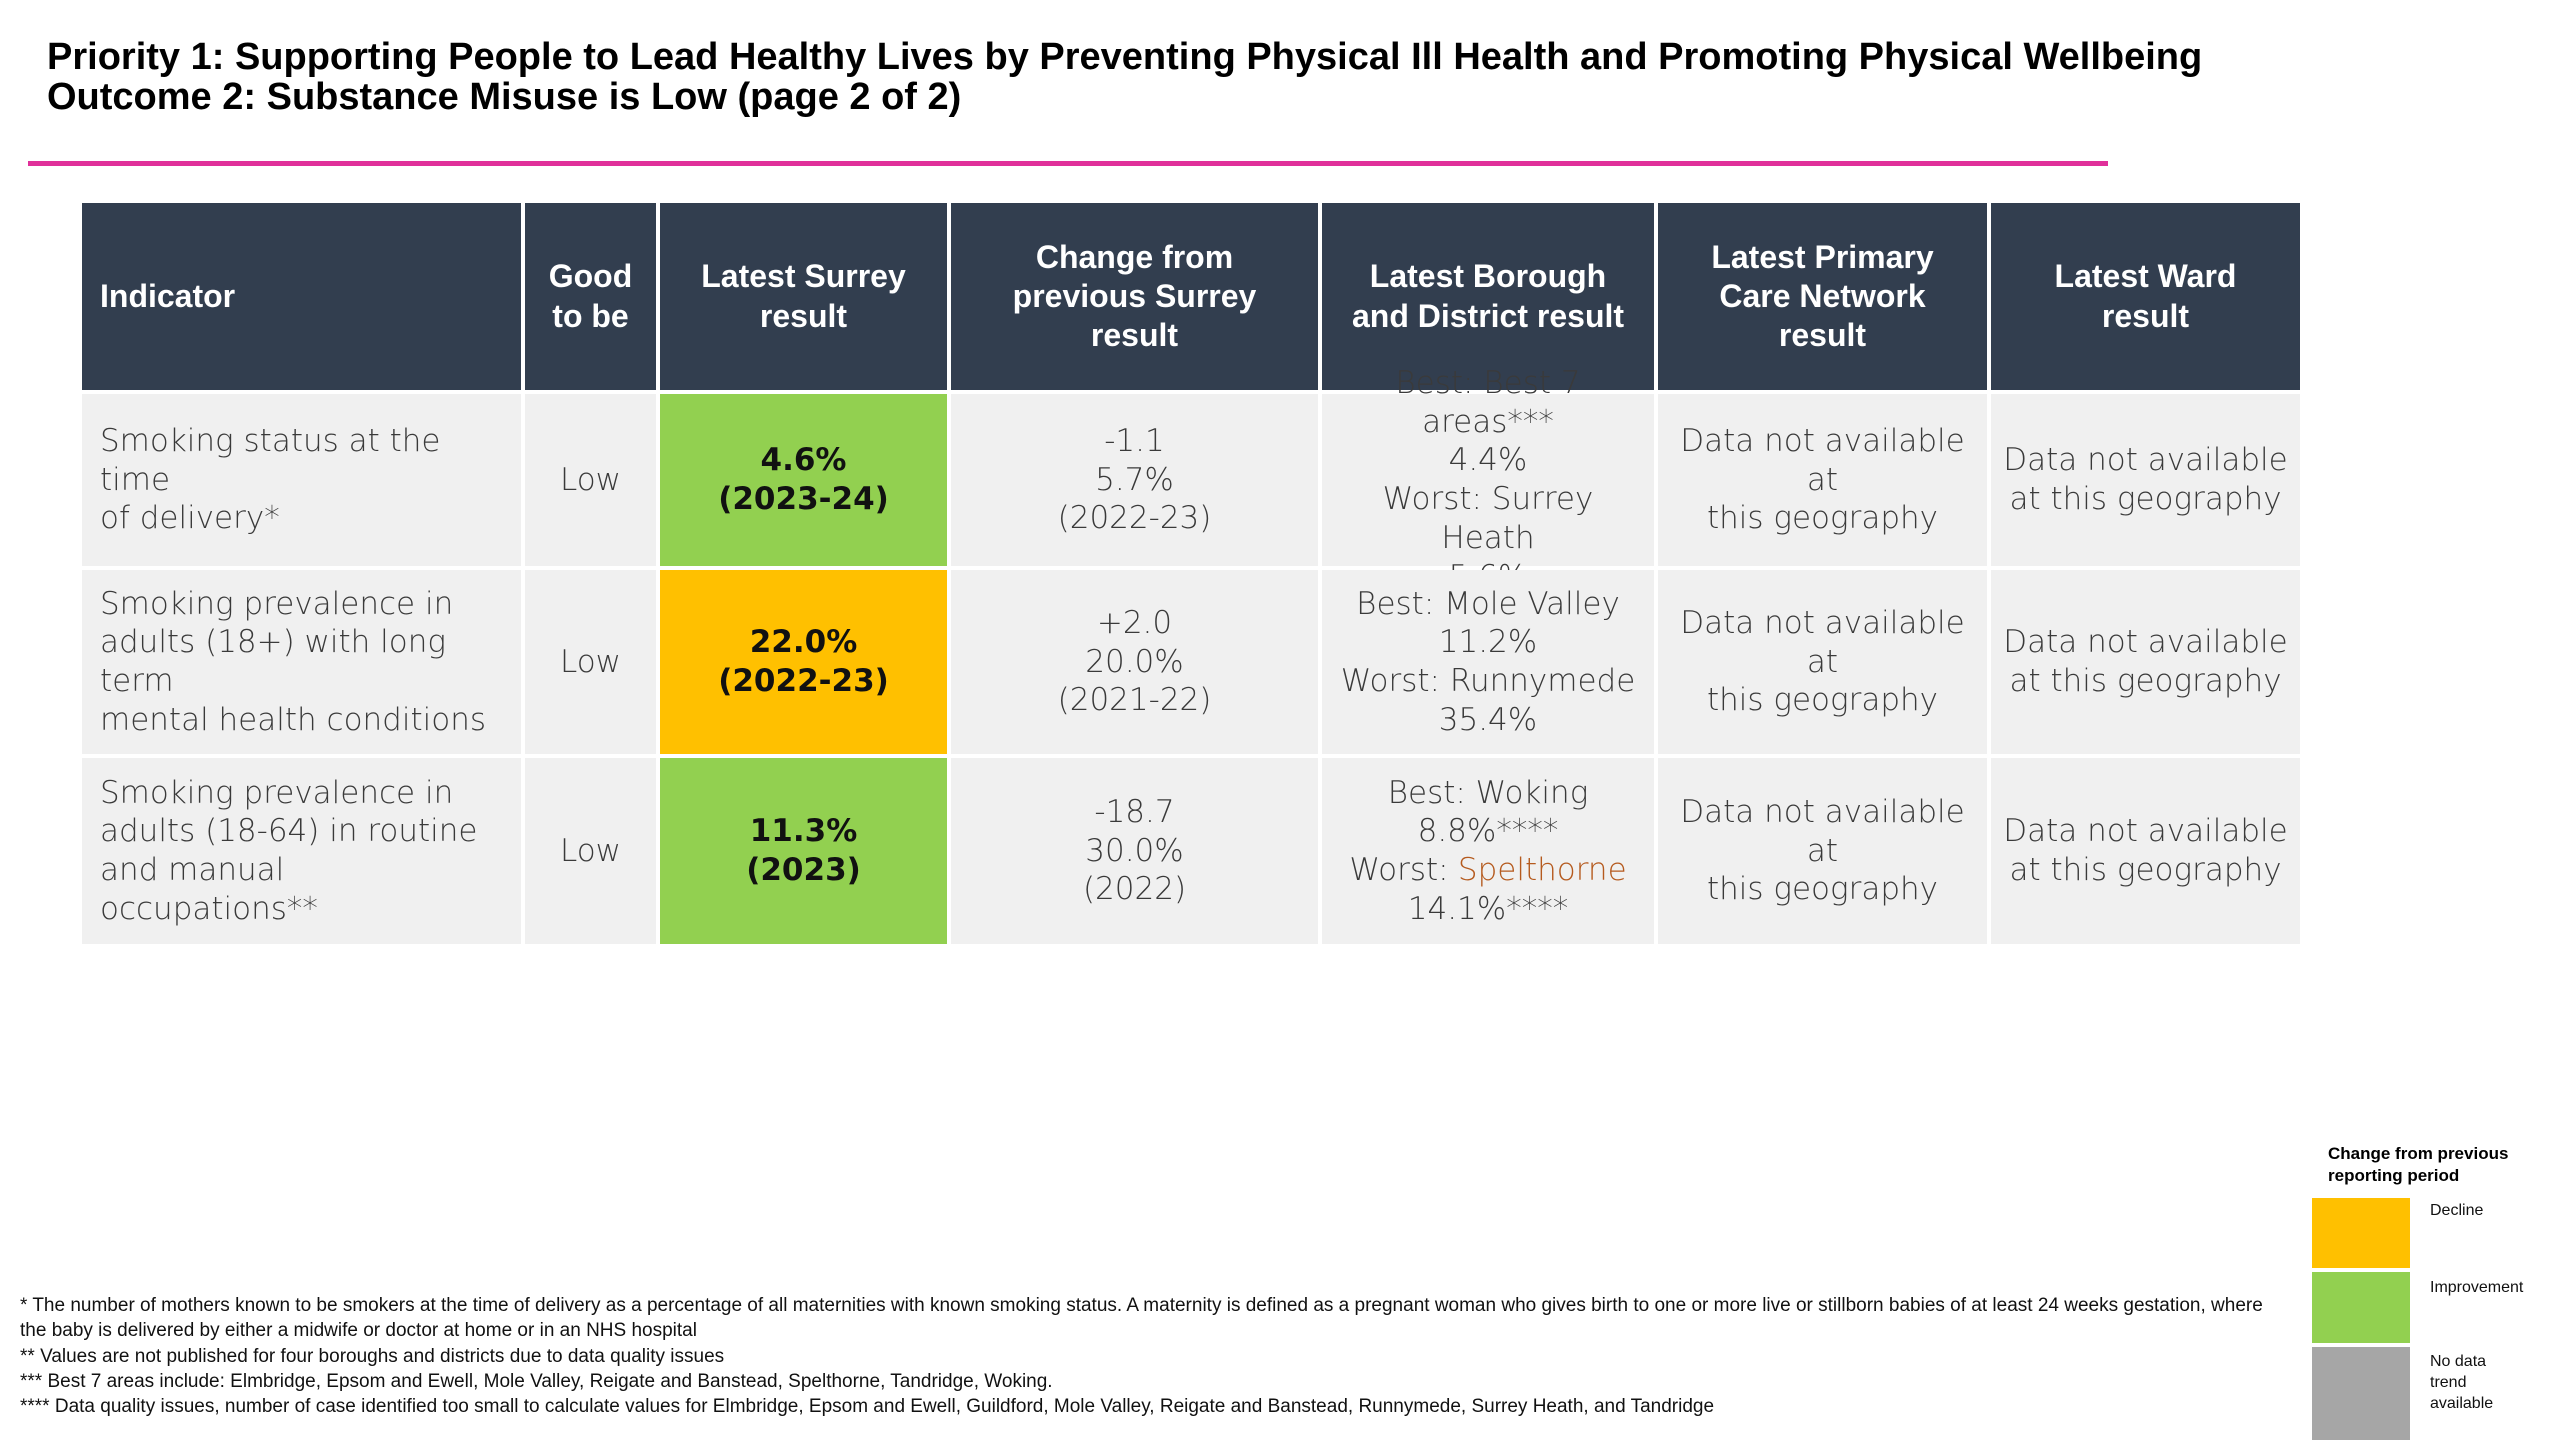 The height and width of the screenshot is (1440, 2560). Describe the element at coordinates (1488, 831) in the screenshot. I see `cell-line: 8.8%****` at that location.